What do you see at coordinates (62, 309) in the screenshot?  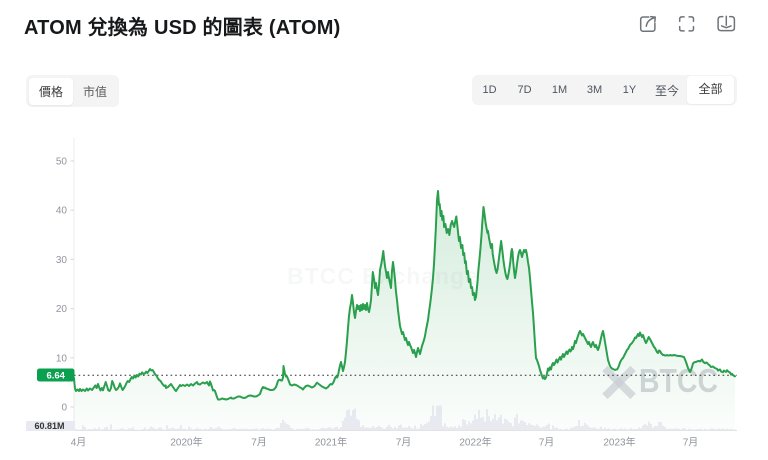 I see `svg-text: 20` at bounding box center [62, 309].